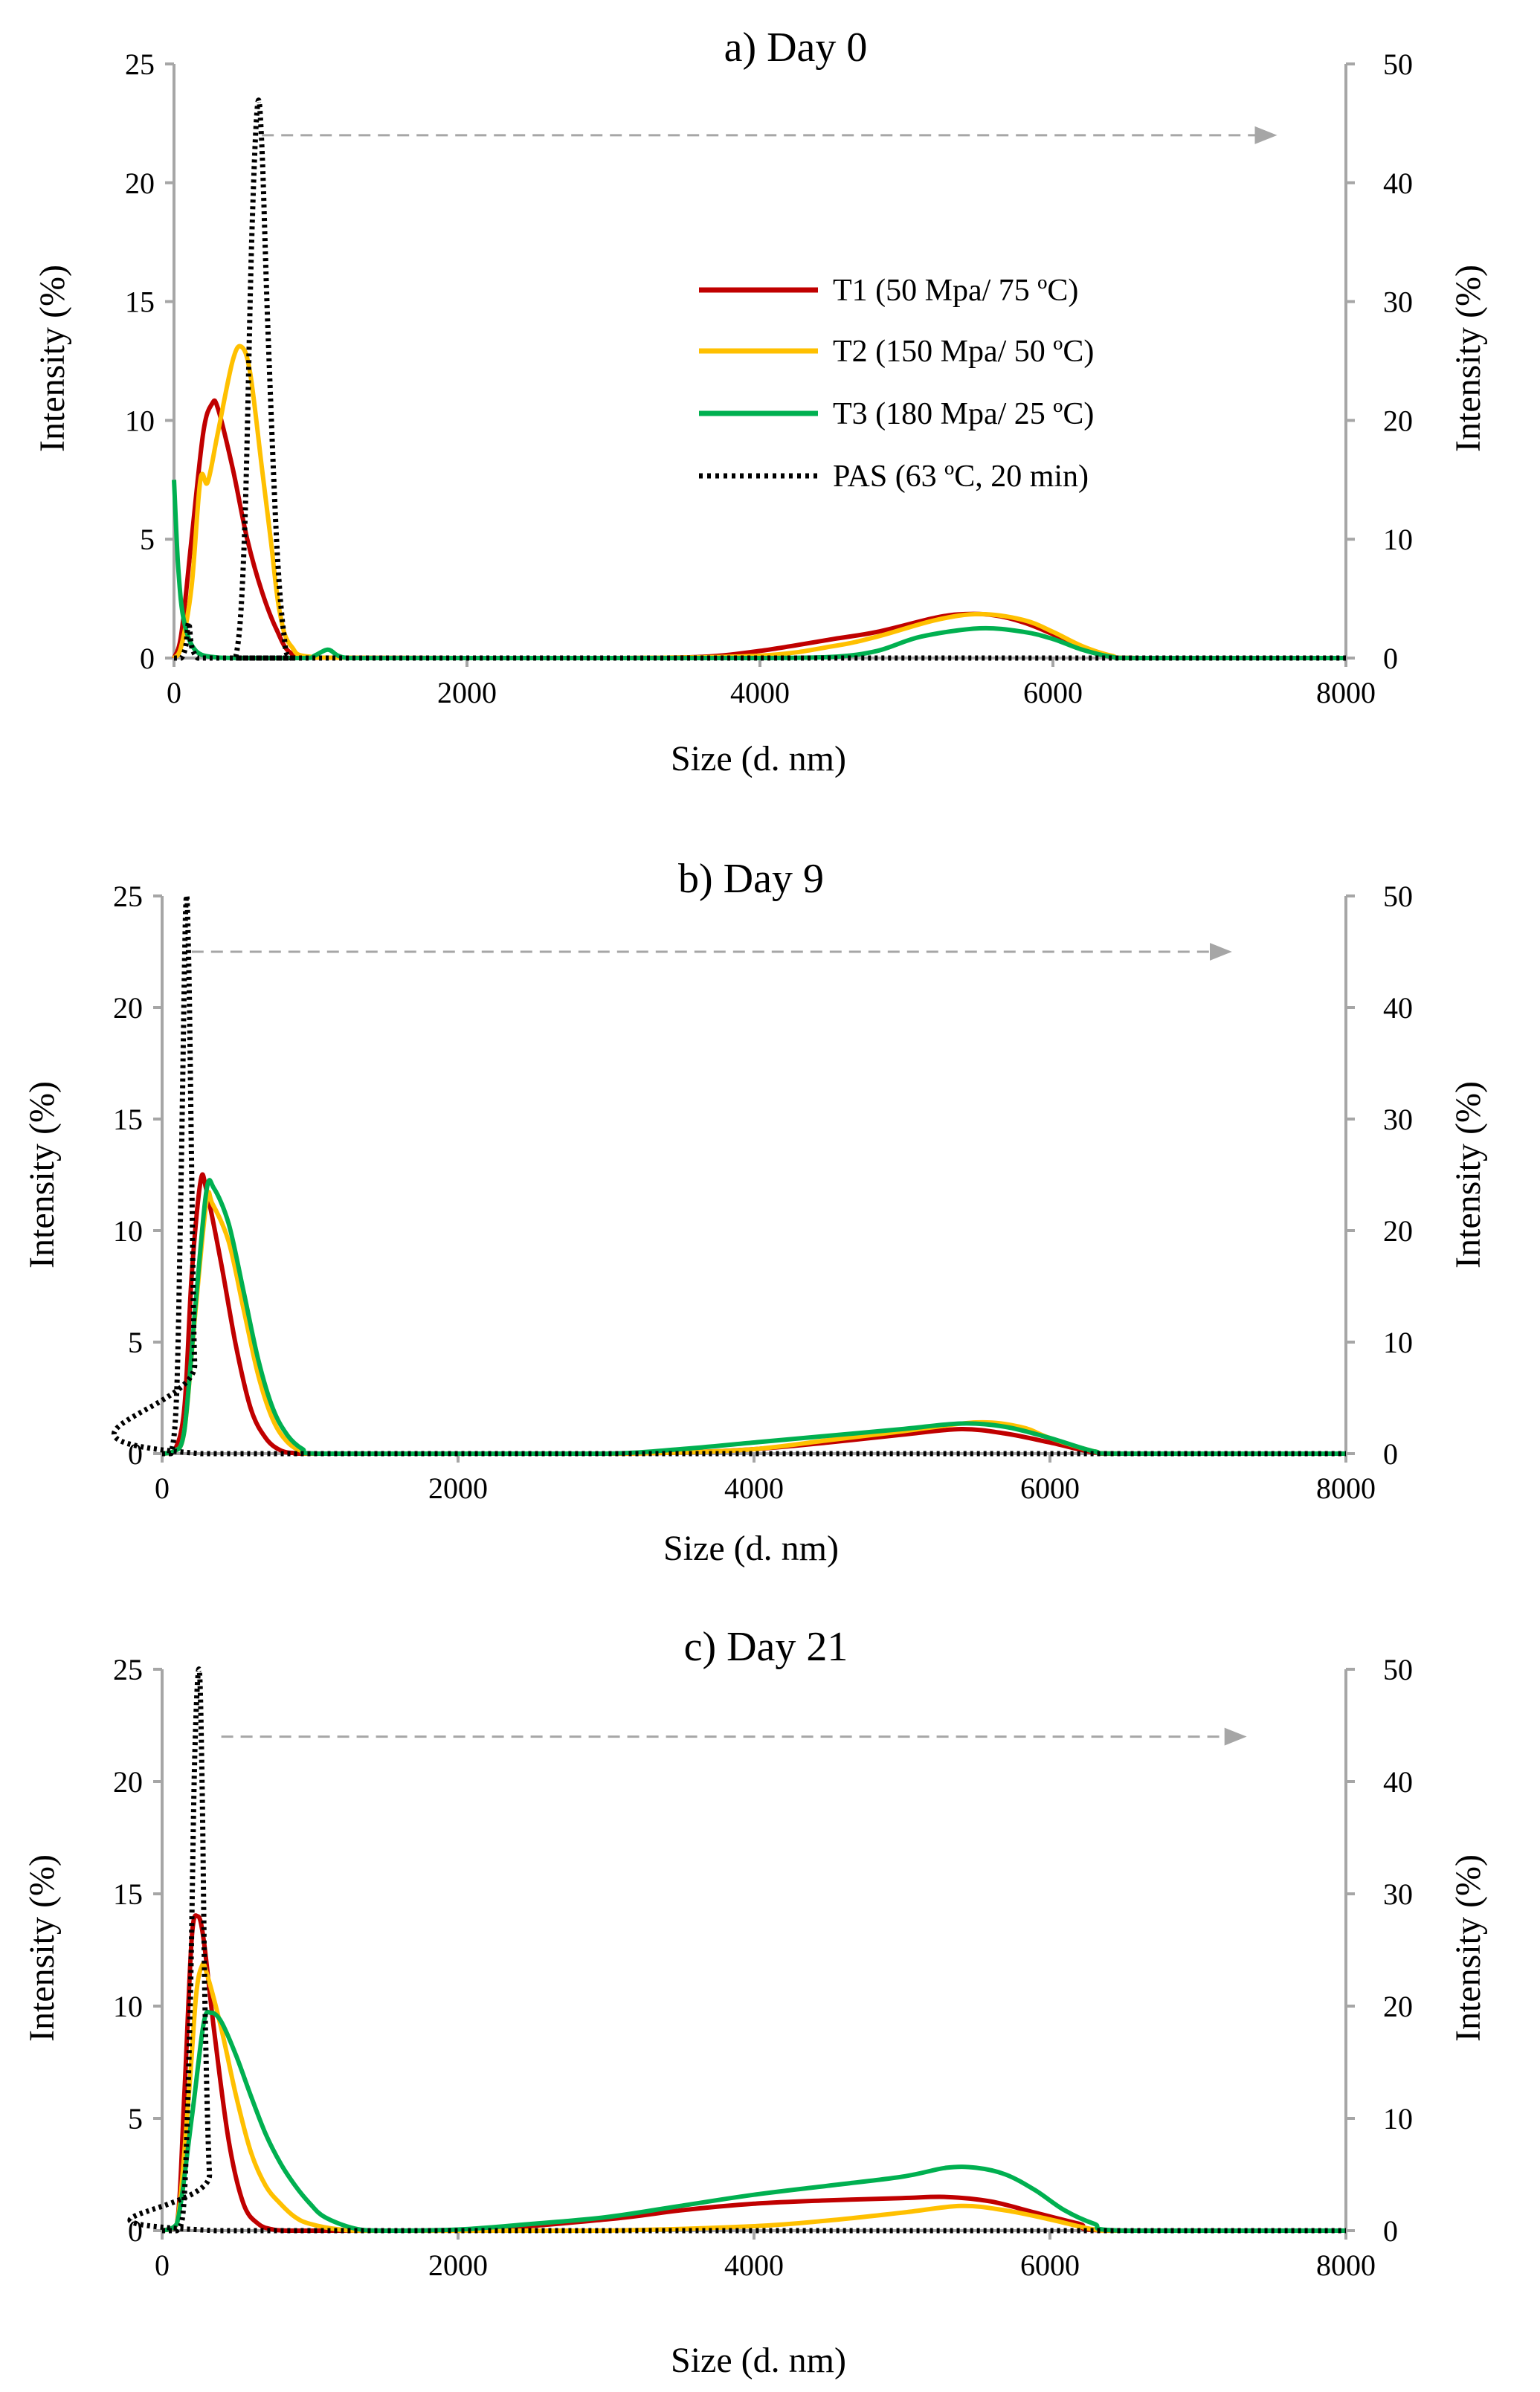 This screenshot has width=1540, height=2392. I want to click on panel-title: a) Day 0, so click(796, 48).